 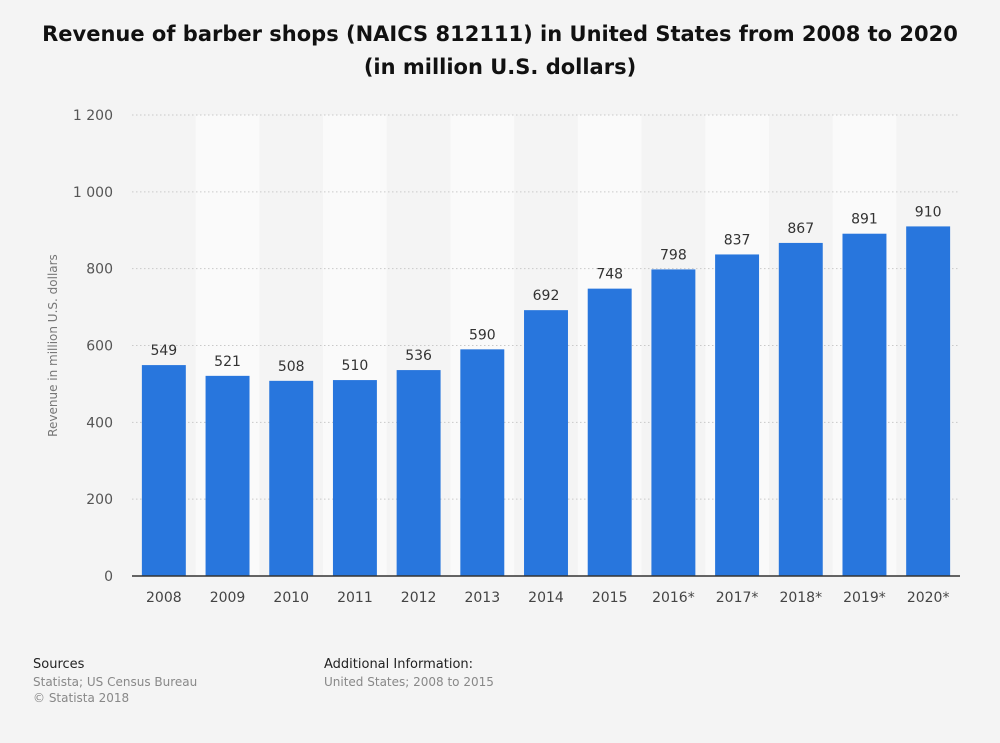 What do you see at coordinates (546, 598) in the screenshot?
I see `x-tick-label: 2014` at bounding box center [546, 598].